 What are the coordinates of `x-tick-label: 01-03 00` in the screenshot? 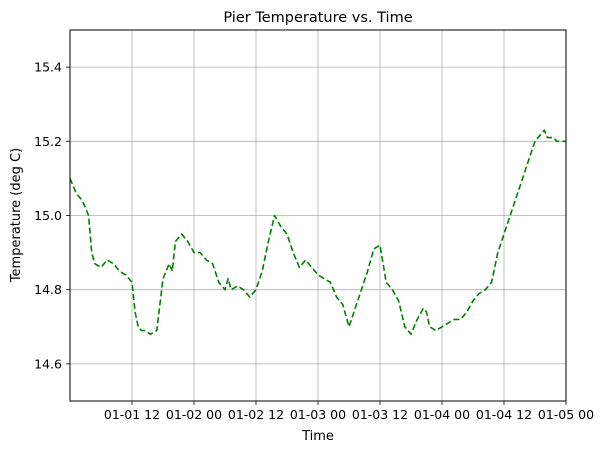 It's located at (318, 414).